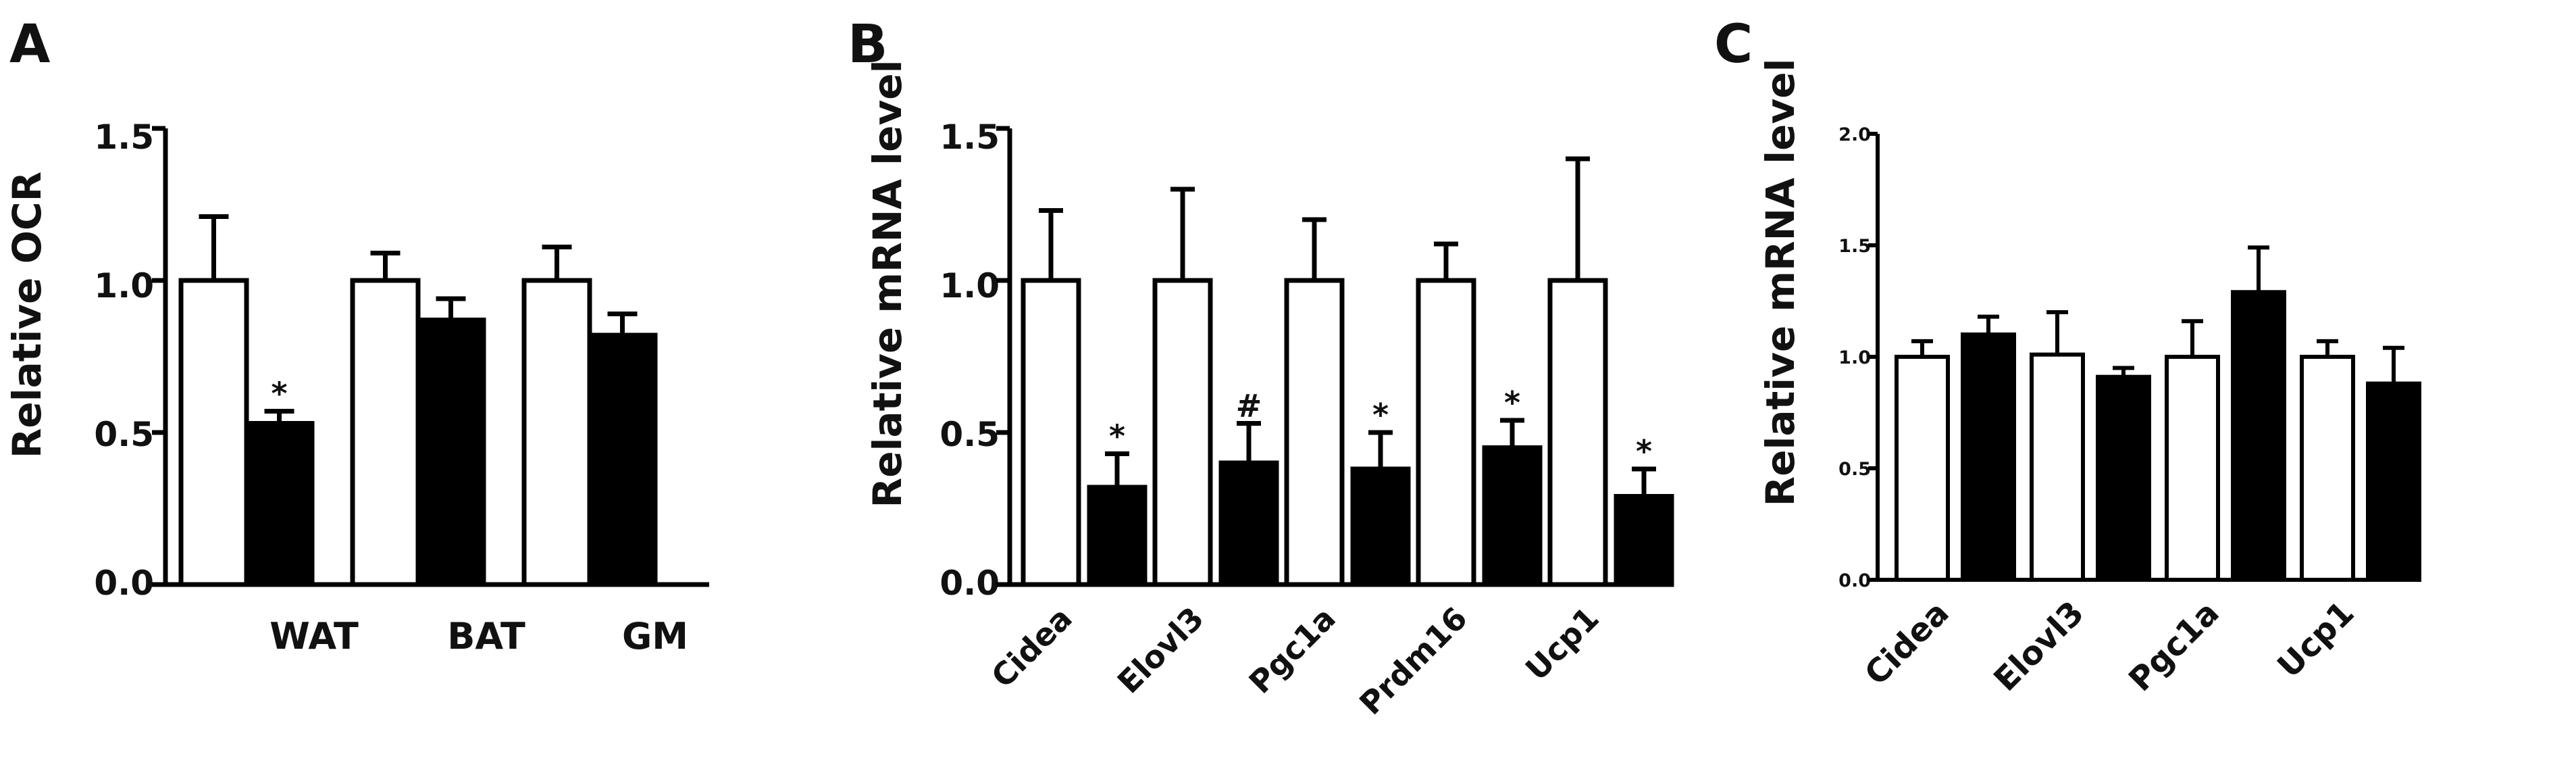  Describe the element at coordinates (2315, 639) in the screenshot. I see `panel-c-x-label: Ucp1` at that location.